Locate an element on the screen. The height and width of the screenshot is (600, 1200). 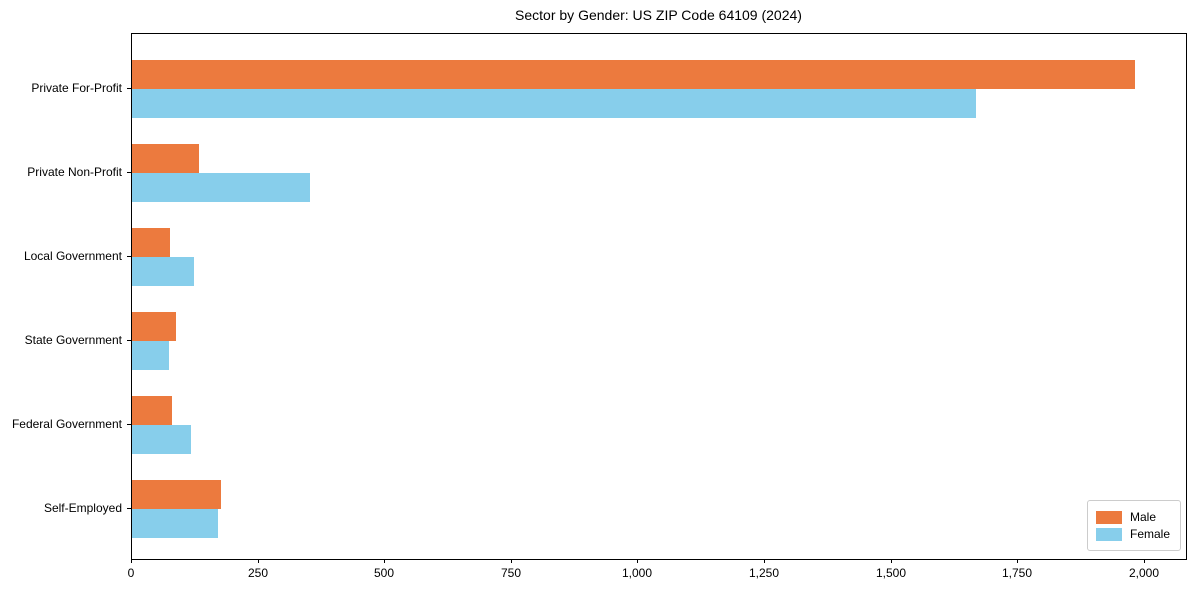
y-tick-label: Local Government is located at coordinates (72, 256).